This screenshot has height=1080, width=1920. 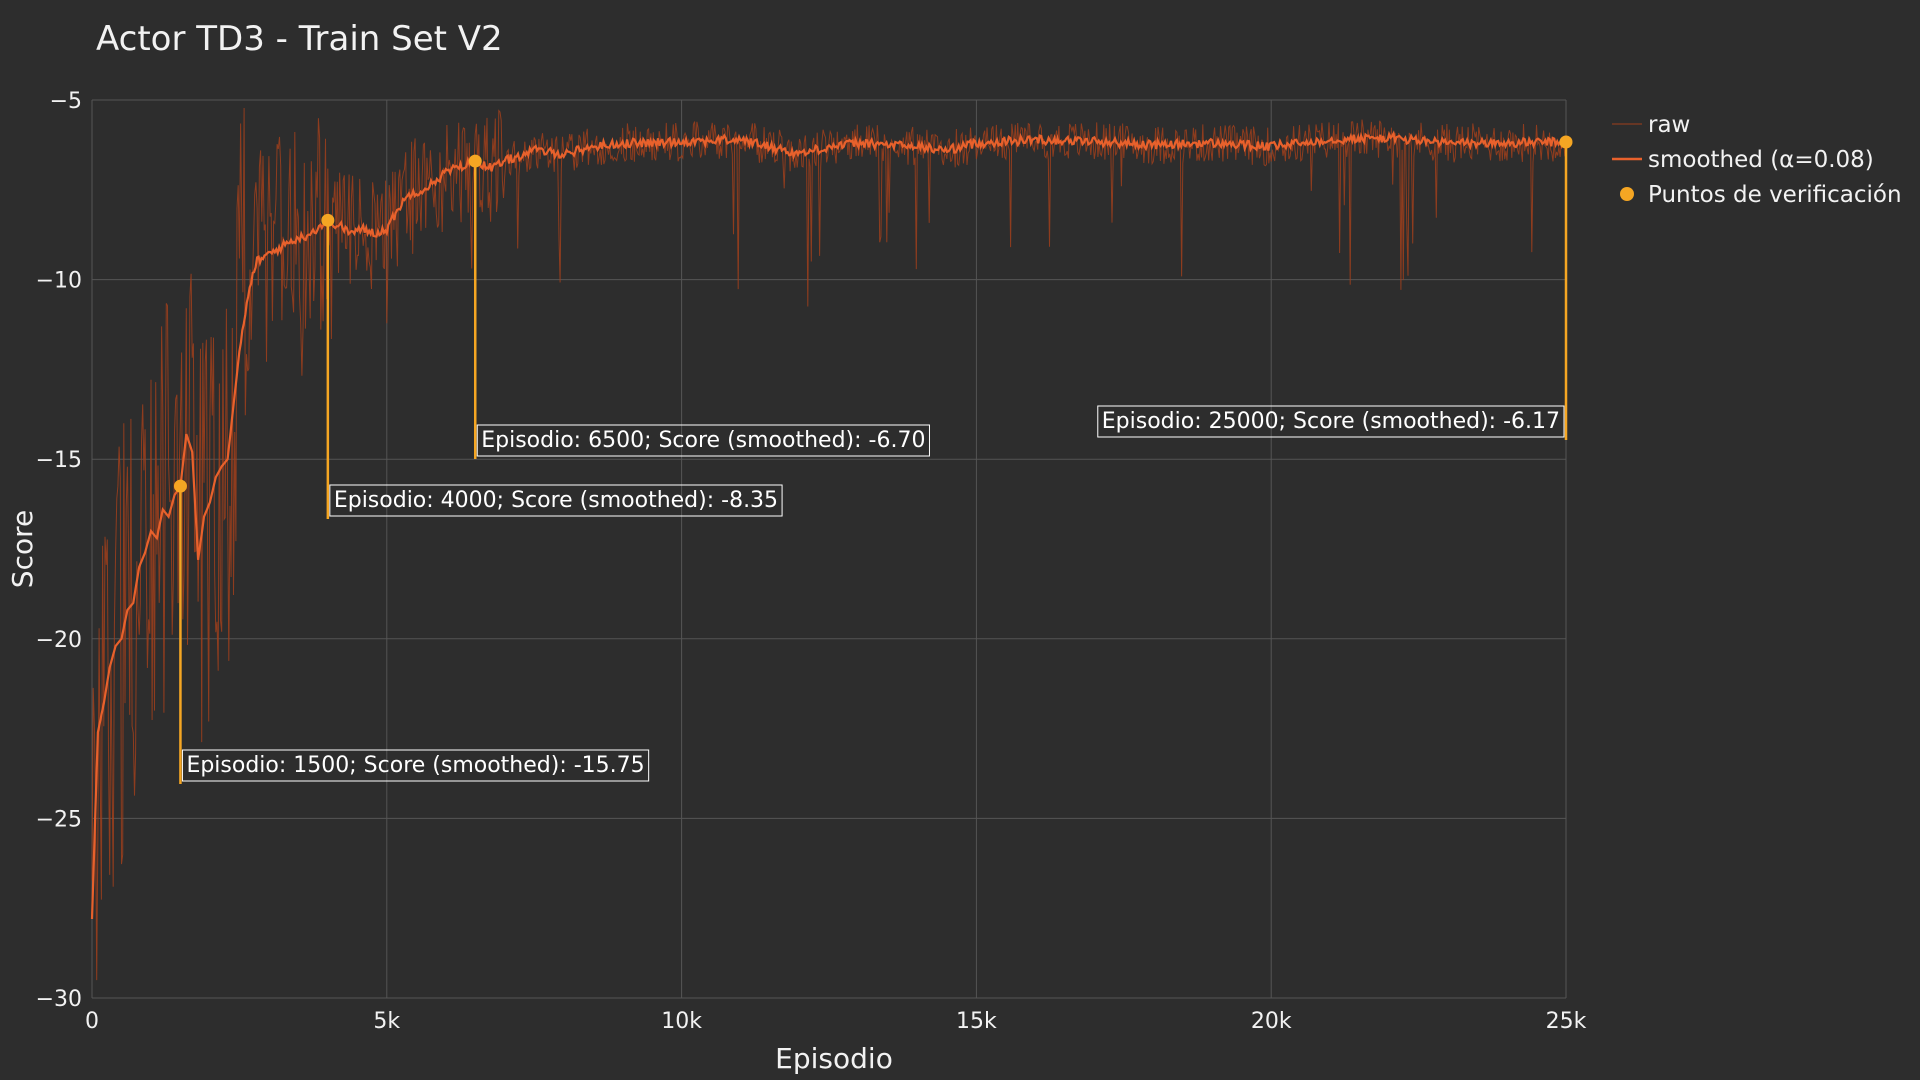 I want to click on annotation-label: Episodio: 4000; Score (smoothed): -8.35, so click(x=556, y=500).